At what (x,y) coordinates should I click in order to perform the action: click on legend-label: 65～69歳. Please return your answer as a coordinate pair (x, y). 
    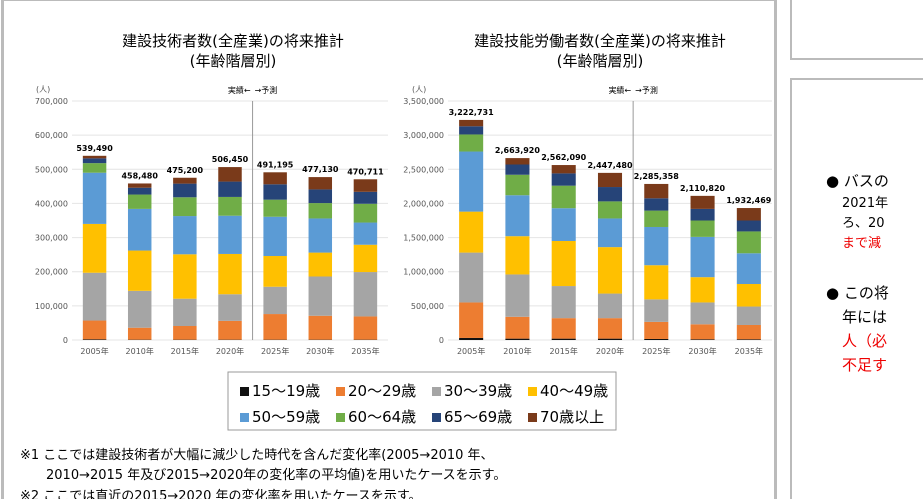
    Looking at the image, I should click on (478, 417).